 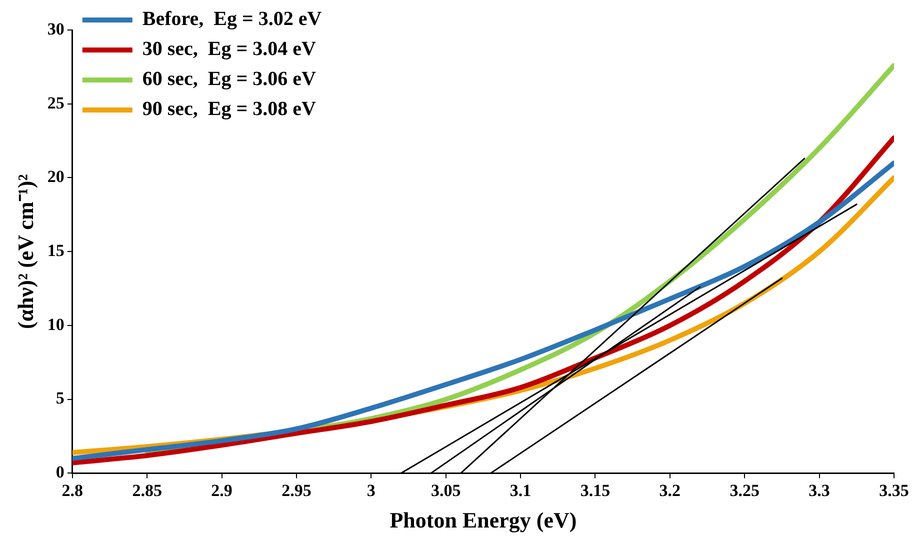 What do you see at coordinates (147, 490) in the screenshot?
I see `x-tick-label: 2.85` at bounding box center [147, 490].